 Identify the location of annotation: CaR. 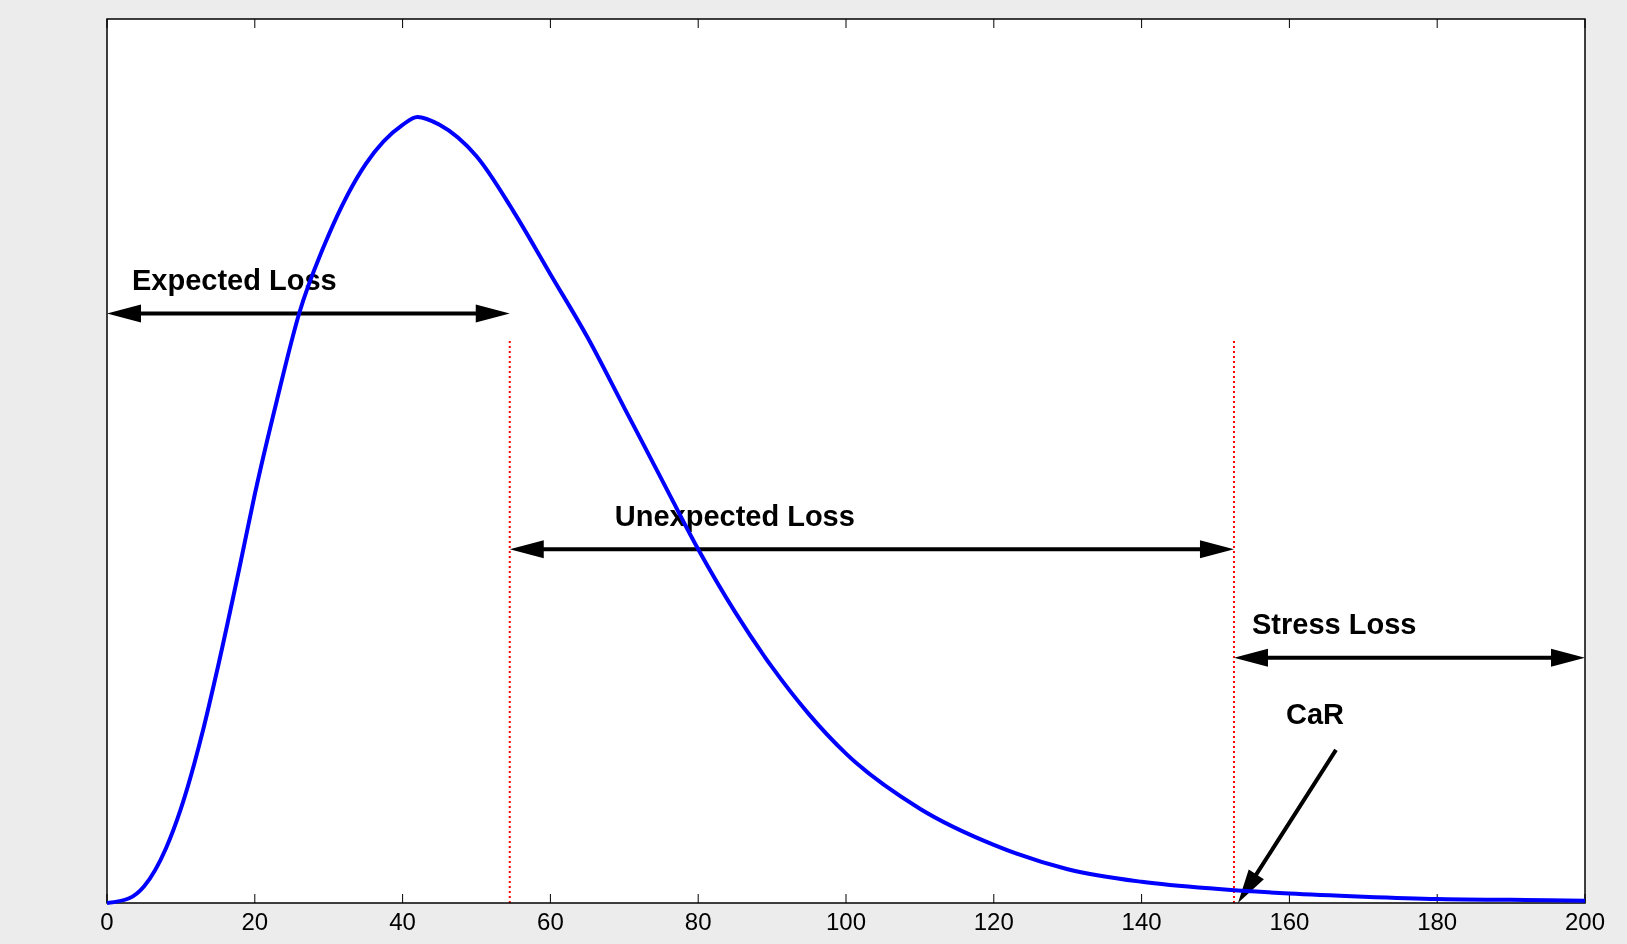
(1315, 713).